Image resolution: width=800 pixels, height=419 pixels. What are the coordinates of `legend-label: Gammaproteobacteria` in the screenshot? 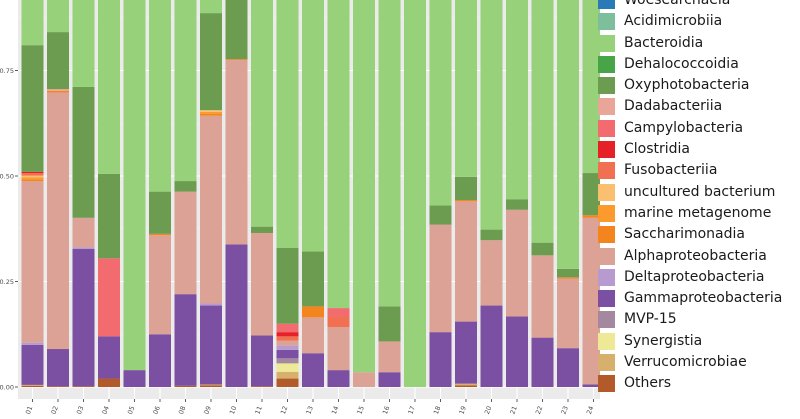 It's located at (703, 298).